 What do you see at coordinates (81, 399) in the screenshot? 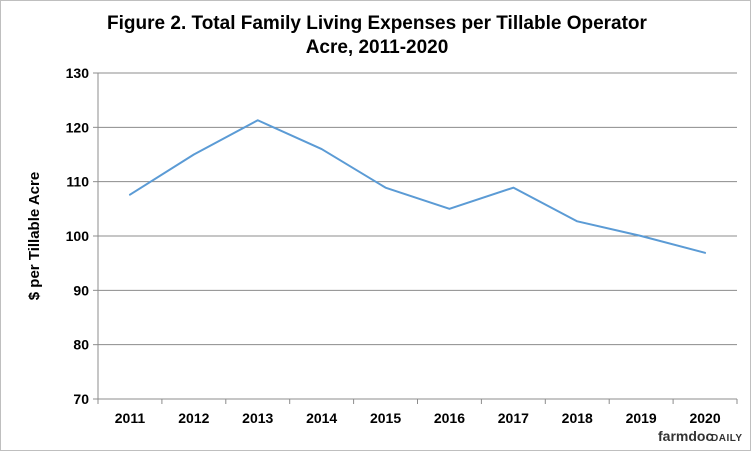
I see `y-tick-label-70: 70` at bounding box center [81, 399].